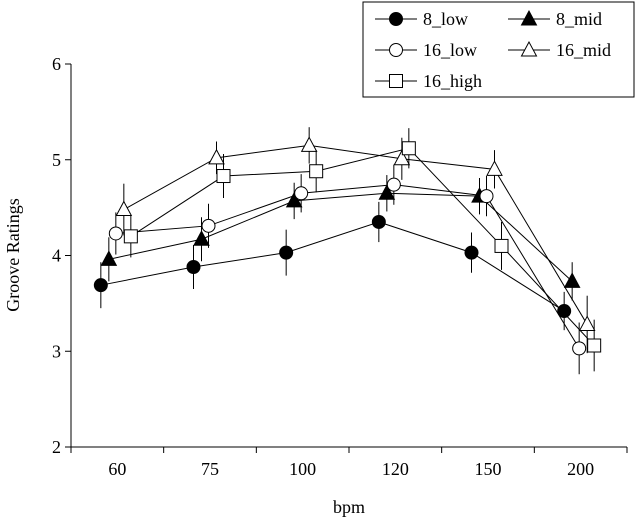  Describe the element at coordinates (117, 469) in the screenshot. I see `x-tick-label: 60` at that location.